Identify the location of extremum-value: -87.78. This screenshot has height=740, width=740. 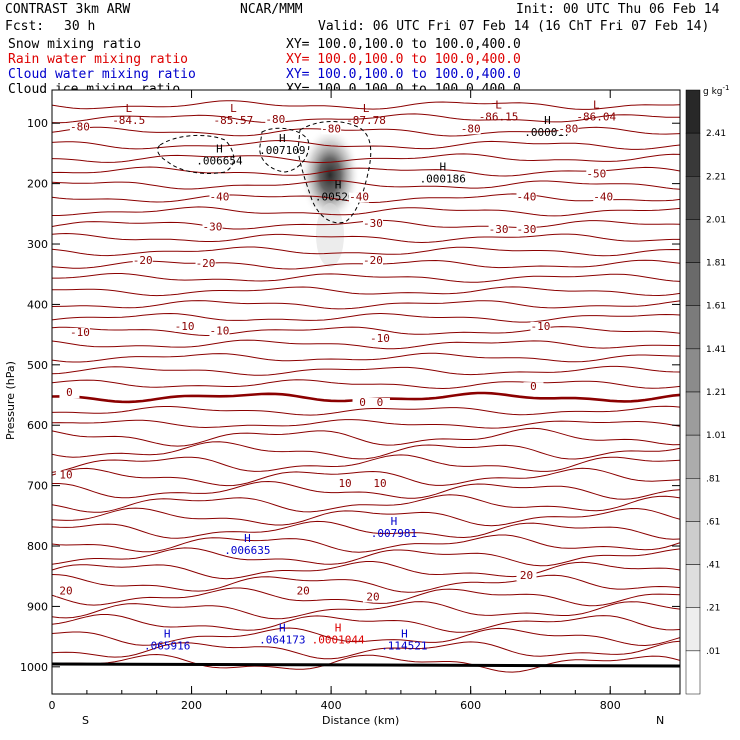
(366, 120).